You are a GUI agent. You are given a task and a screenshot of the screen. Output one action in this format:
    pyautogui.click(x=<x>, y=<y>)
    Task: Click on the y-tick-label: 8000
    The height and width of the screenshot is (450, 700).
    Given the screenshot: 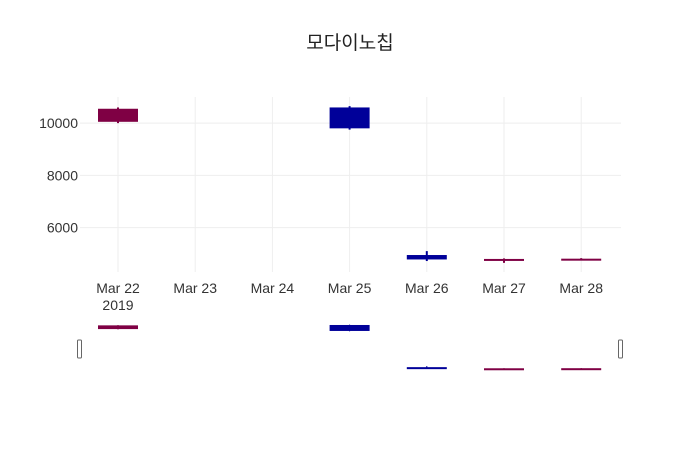 What is the action you would take?
    pyautogui.click(x=62, y=175)
    